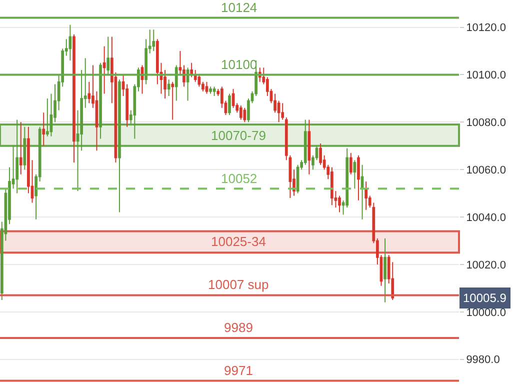 The image size is (519, 389). What do you see at coordinates (486, 265) in the screenshot?
I see `y-tick-label: 10020.0` at bounding box center [486, 265].